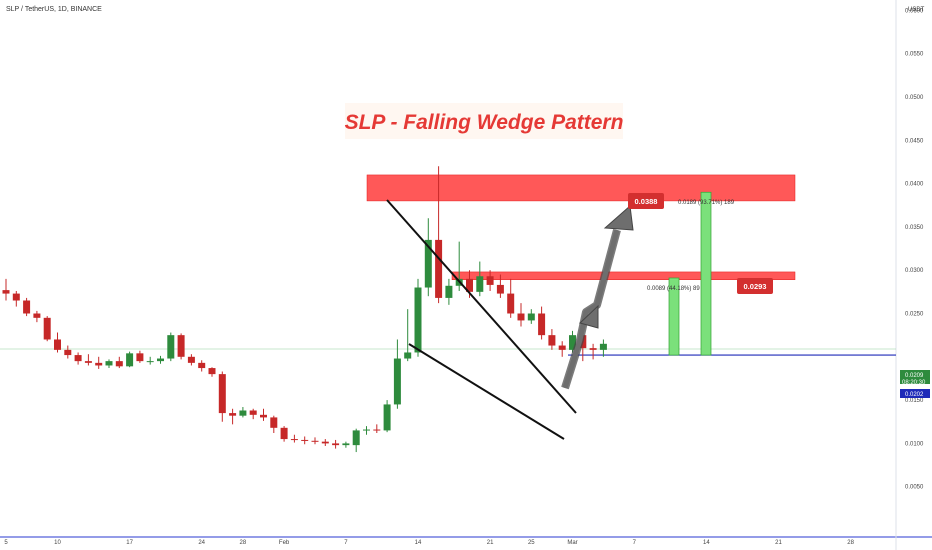 This screenshot has height=550, width=932. I want to click on projection-arrow-head, so click(618, 218).